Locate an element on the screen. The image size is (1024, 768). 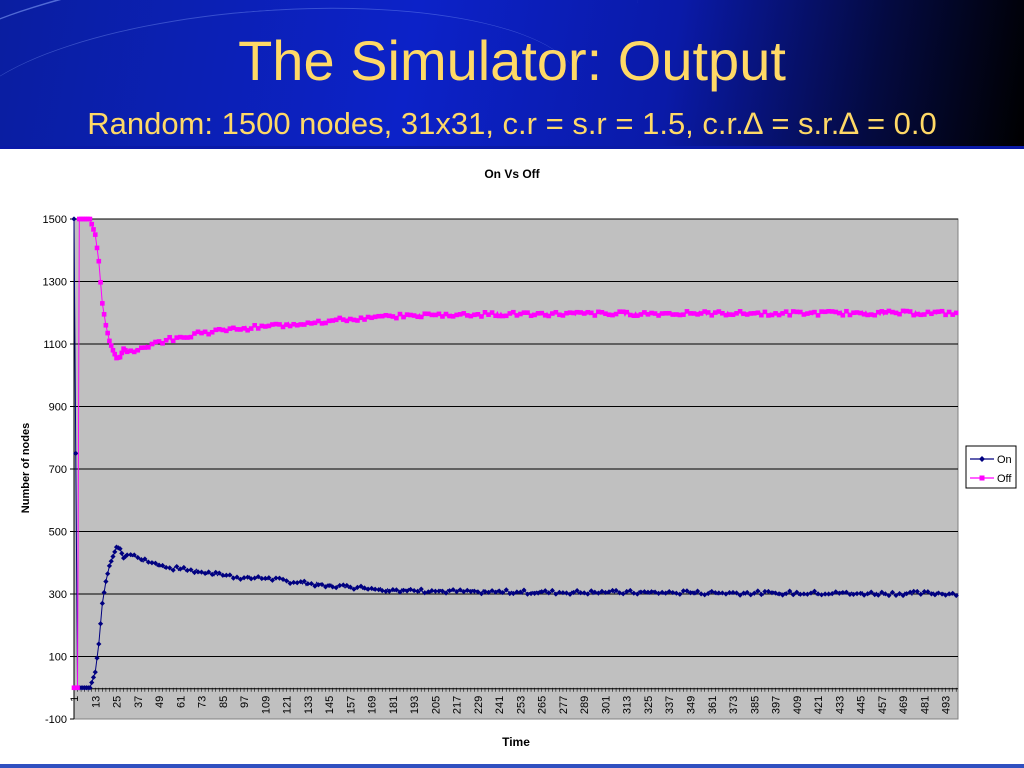
y-axis-ticks: -100 100 300 500 700 900 1100 1300 1500 is located at coordinates (58, 470).